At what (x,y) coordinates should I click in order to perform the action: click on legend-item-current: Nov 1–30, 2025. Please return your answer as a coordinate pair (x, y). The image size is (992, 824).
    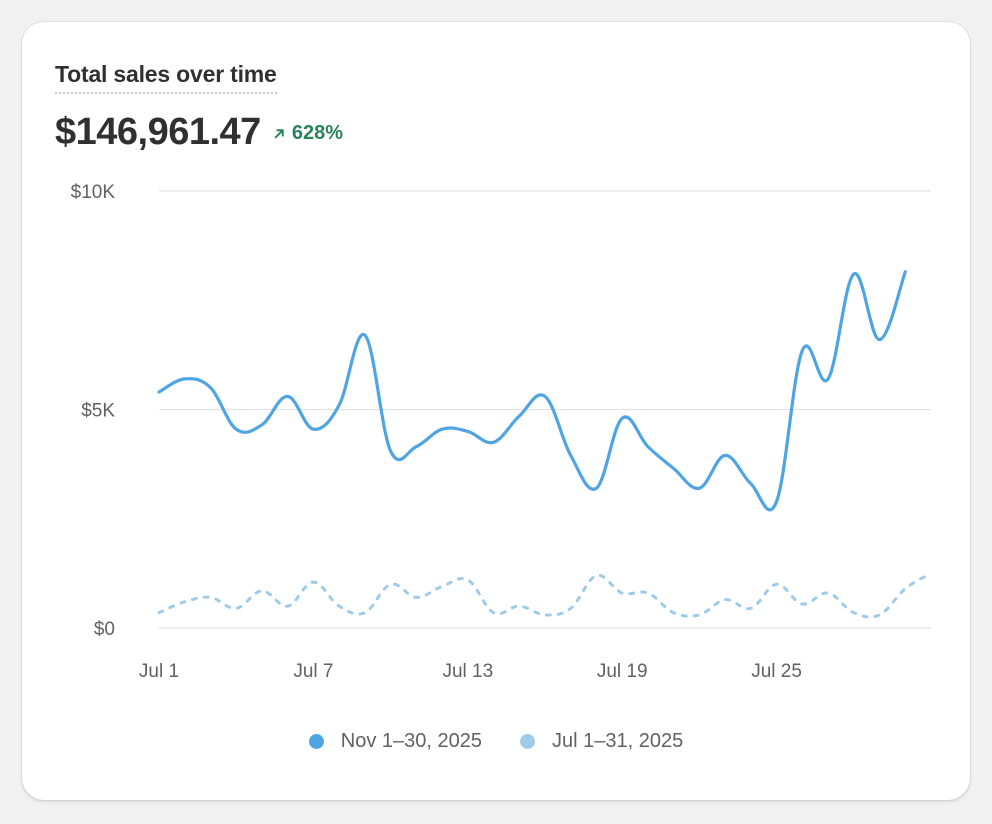
    Looking at the image, I should click on (395, 741).